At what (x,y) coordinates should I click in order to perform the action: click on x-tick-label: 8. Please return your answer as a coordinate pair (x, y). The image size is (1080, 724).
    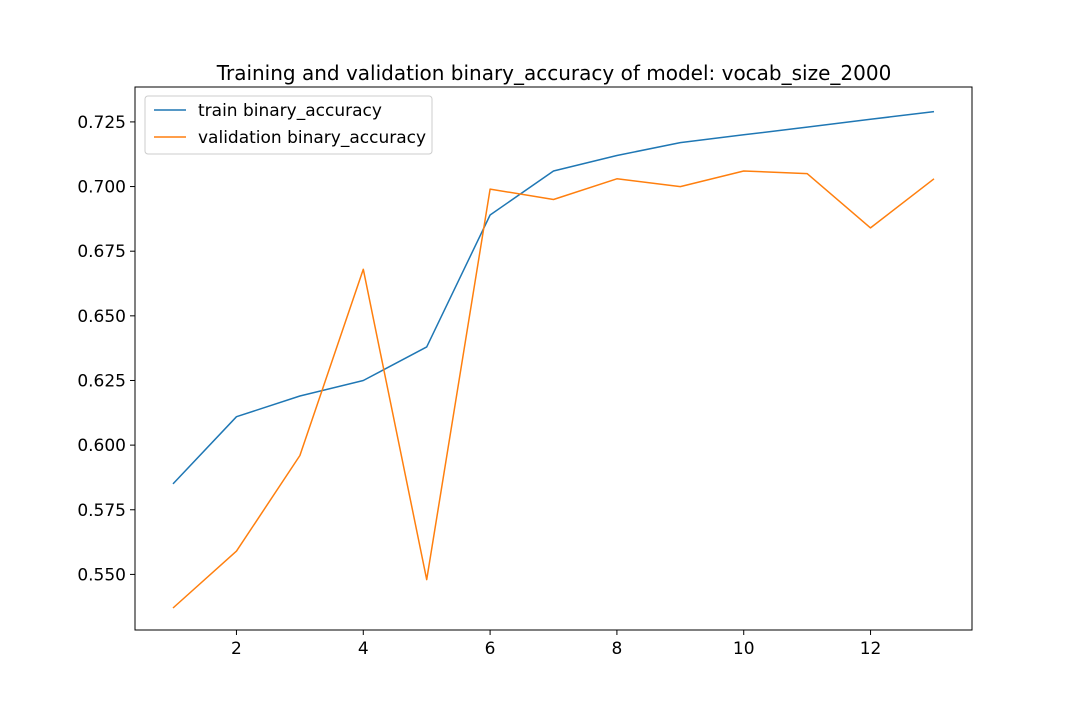
    Looking at the image, I should click on (616, 649).